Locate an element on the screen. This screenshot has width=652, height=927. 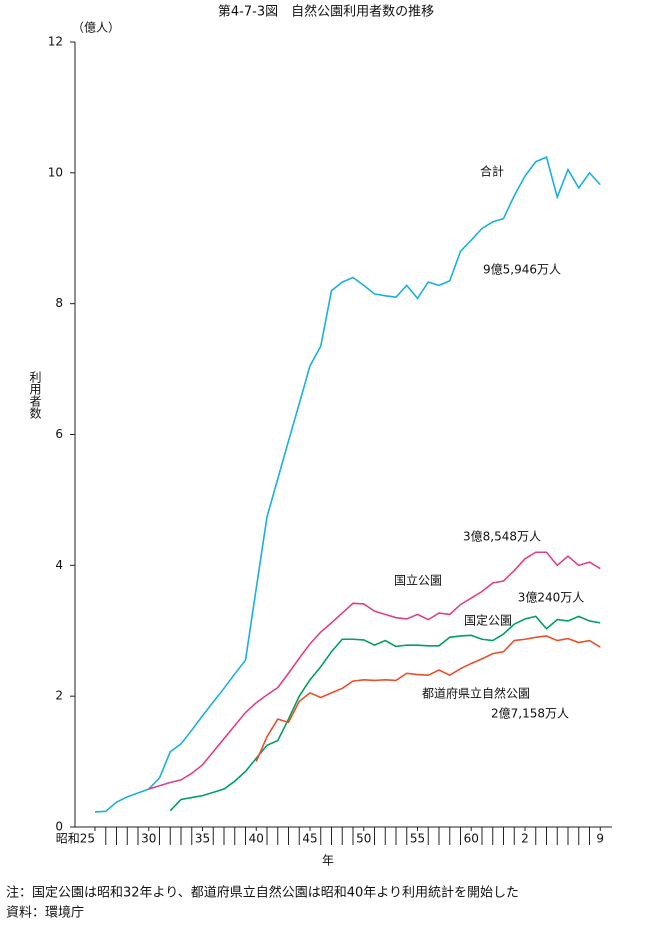
annotation: 3億240万人 is located at coordinates (551, 598).